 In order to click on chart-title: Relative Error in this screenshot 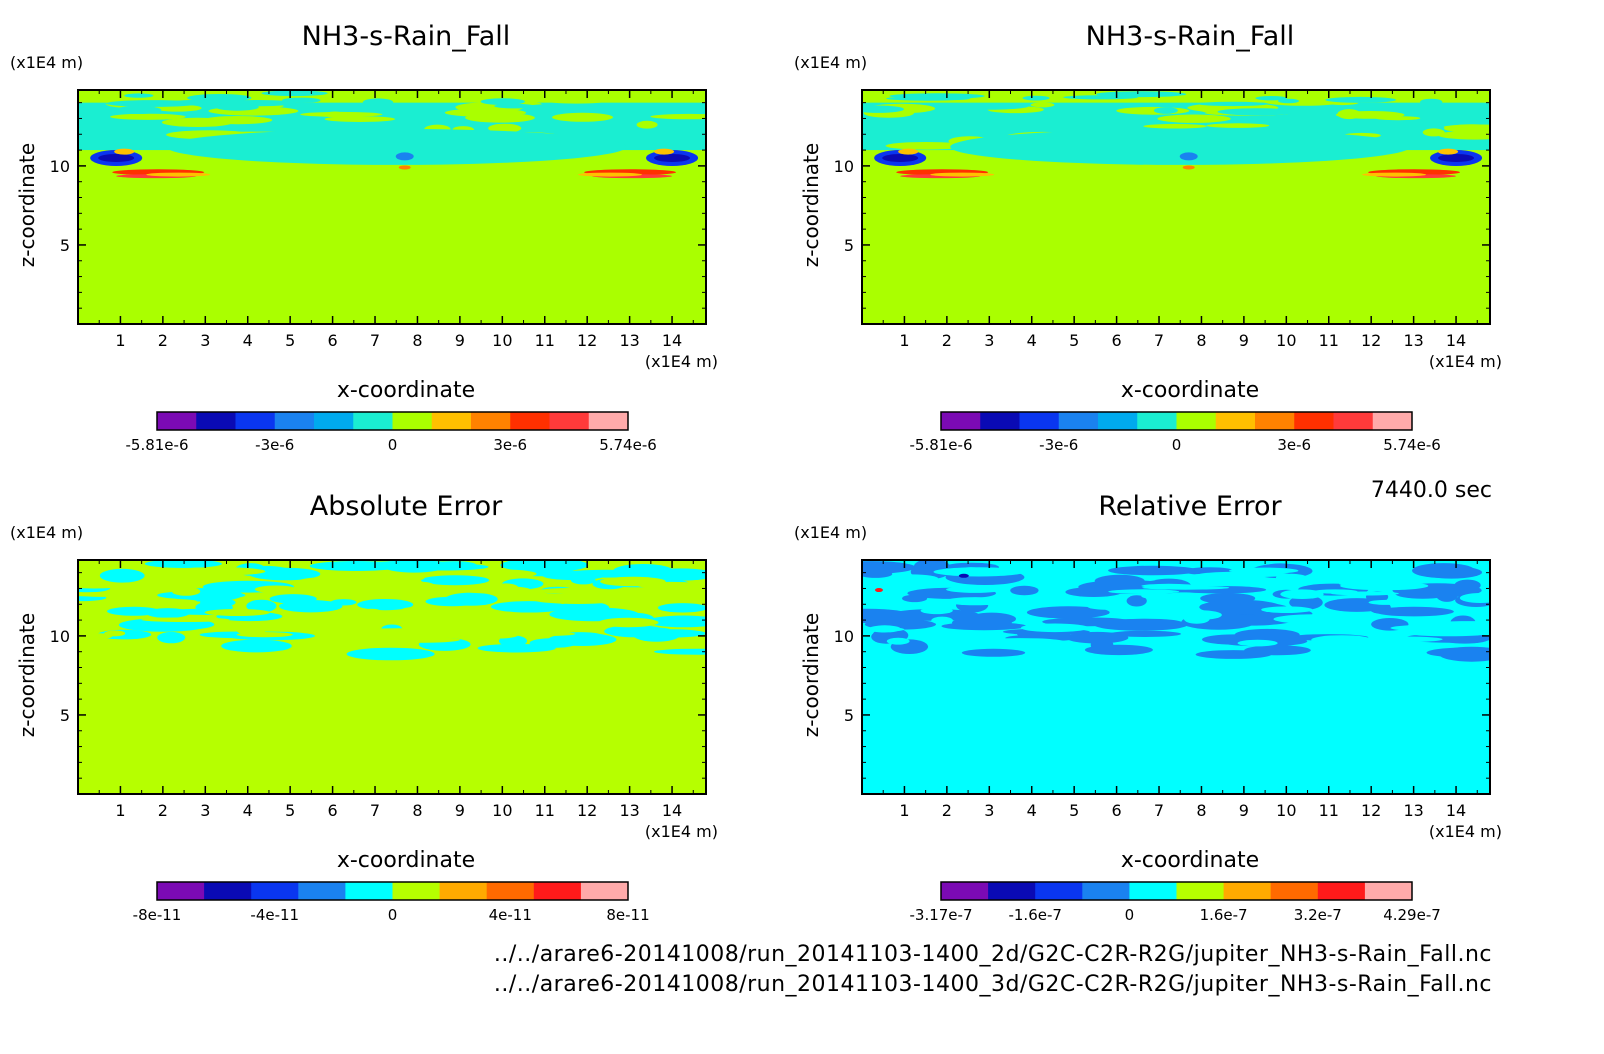, I will do `click(1190, 506)`.